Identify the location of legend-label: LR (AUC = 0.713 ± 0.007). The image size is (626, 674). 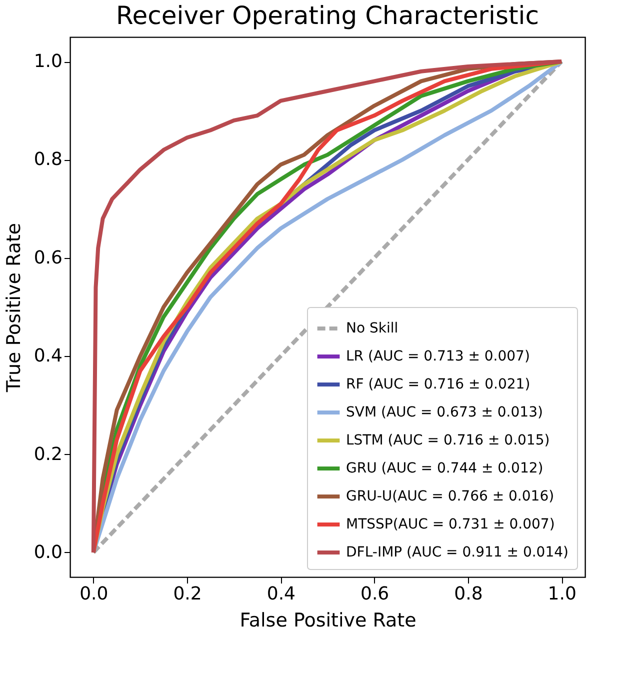
(438, 356).